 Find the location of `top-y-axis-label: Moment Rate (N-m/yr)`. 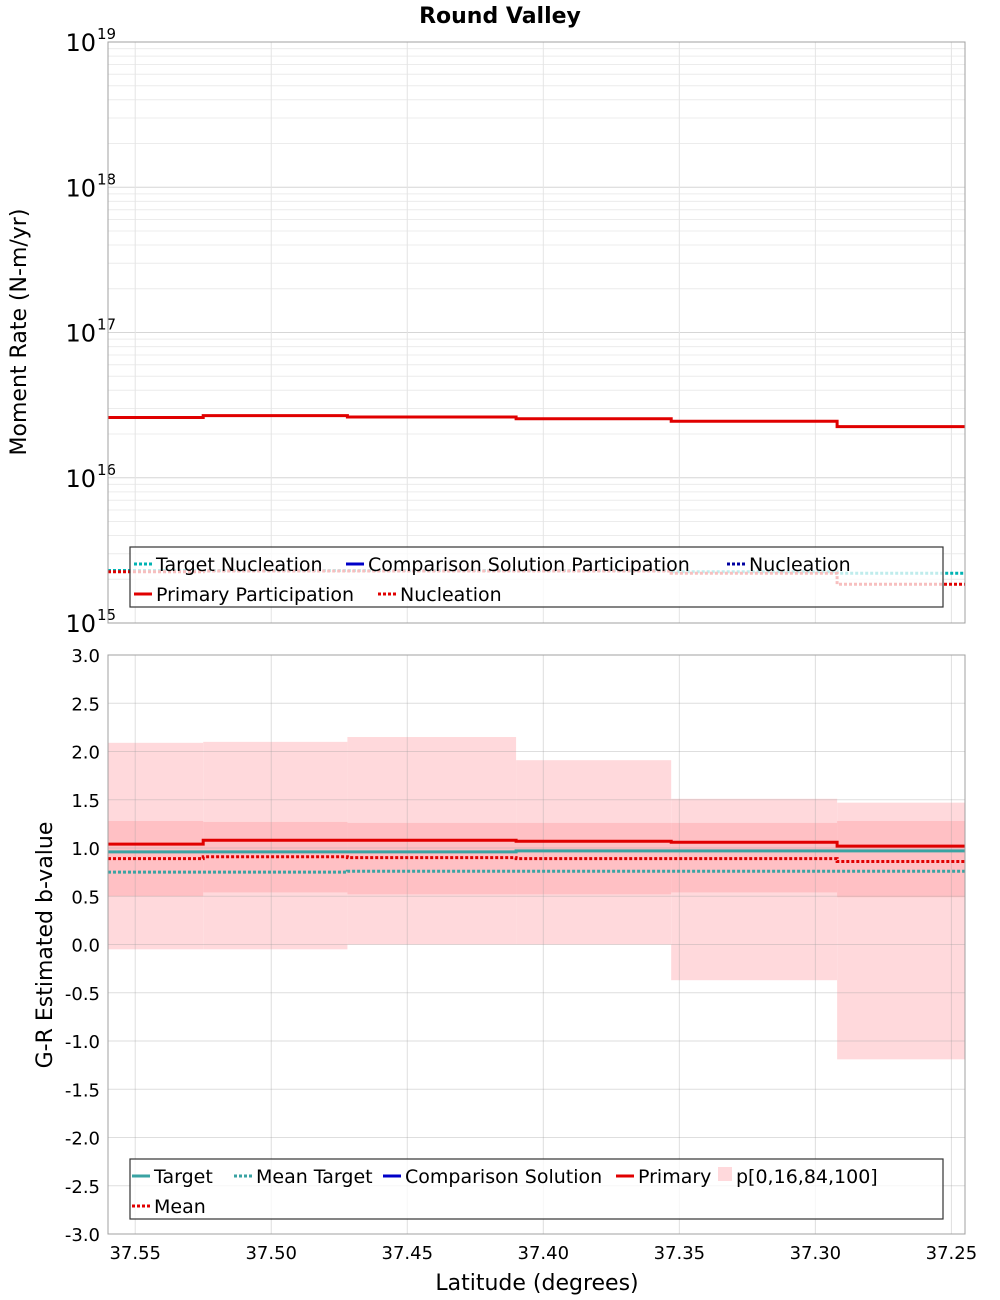

top-y-axis-label: Moment Rate (N-m/yr) is located at coordinates (19, 332).